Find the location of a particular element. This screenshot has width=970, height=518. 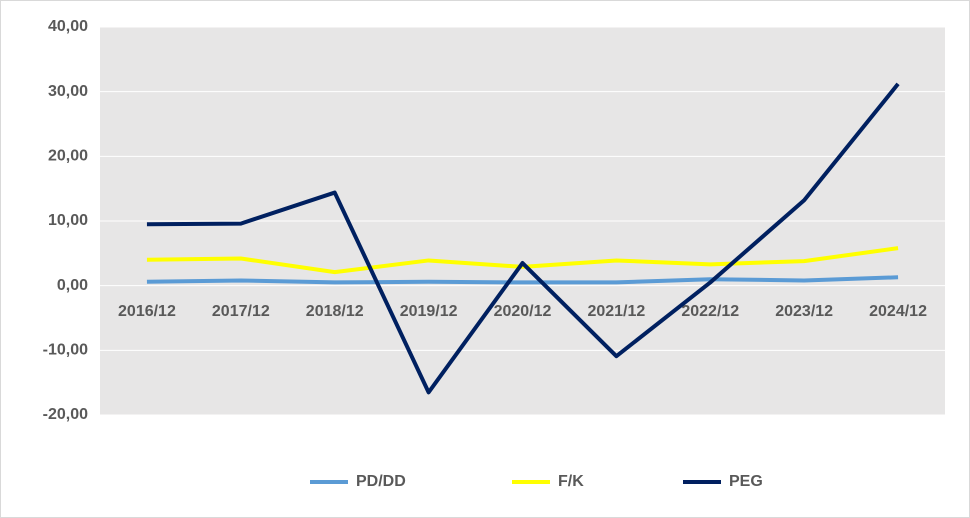

x-tick-label: 2019/12 is located at coordinates (429, 311).